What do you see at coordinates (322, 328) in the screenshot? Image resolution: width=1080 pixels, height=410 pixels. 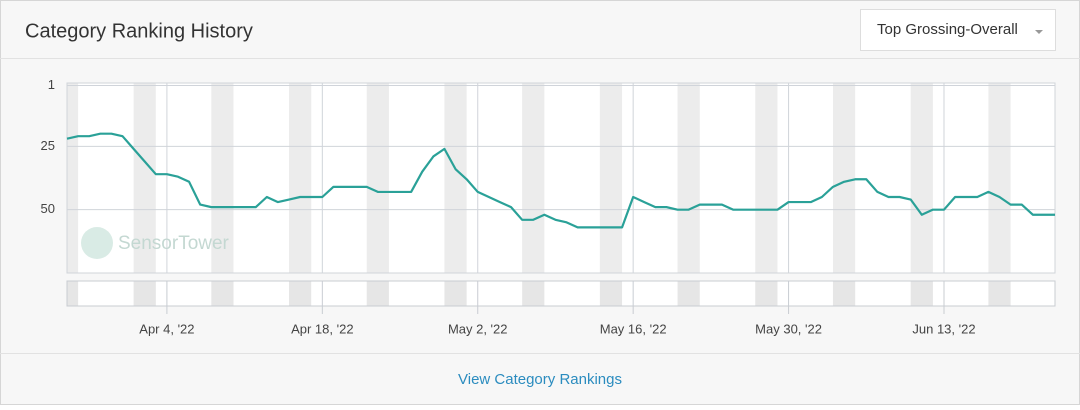 I see `x-tick-label: Apr 18, '22` at bounding box center [322, 328].